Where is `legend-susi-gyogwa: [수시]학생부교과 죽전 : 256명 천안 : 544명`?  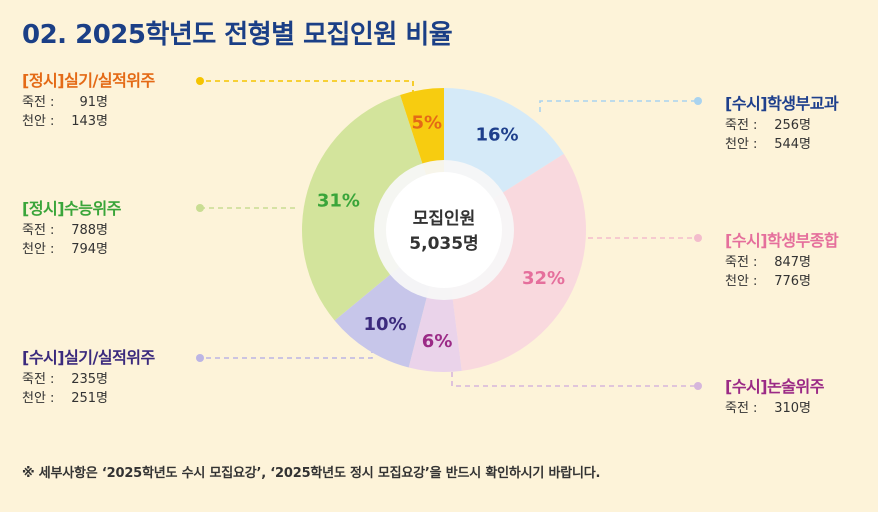 legend-susi-gyogwa: [수시]학생부교과 죽전 : 256명 천안 : 544명 is located at coordinates (782, 123).